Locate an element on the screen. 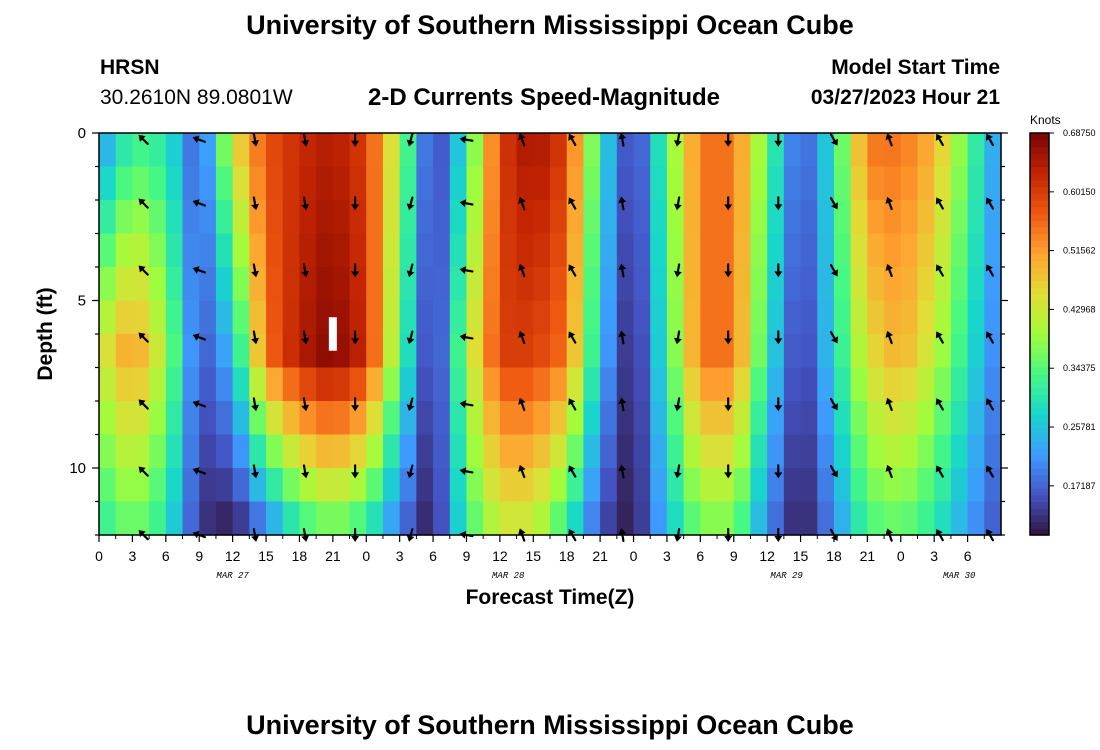 This screenshot has height=750, width=1100. colorbar-tick-label: 0.17187 is located at coordinates (1079, 486).